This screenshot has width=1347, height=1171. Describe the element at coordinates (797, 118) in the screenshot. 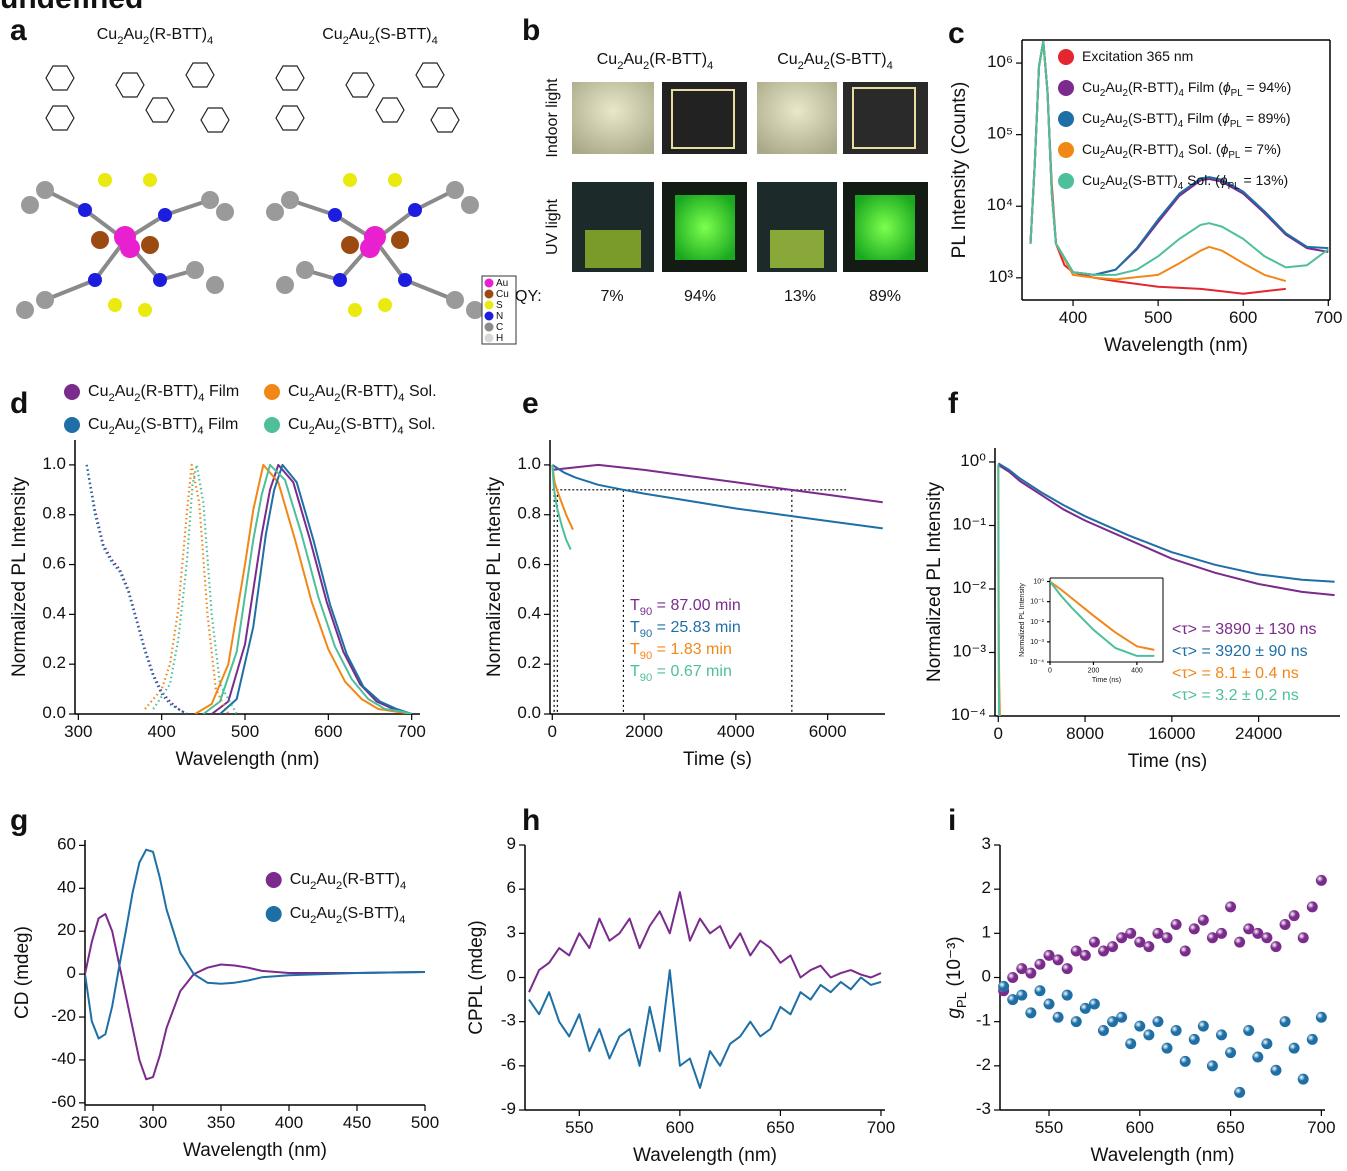

I see `photo` at that location.